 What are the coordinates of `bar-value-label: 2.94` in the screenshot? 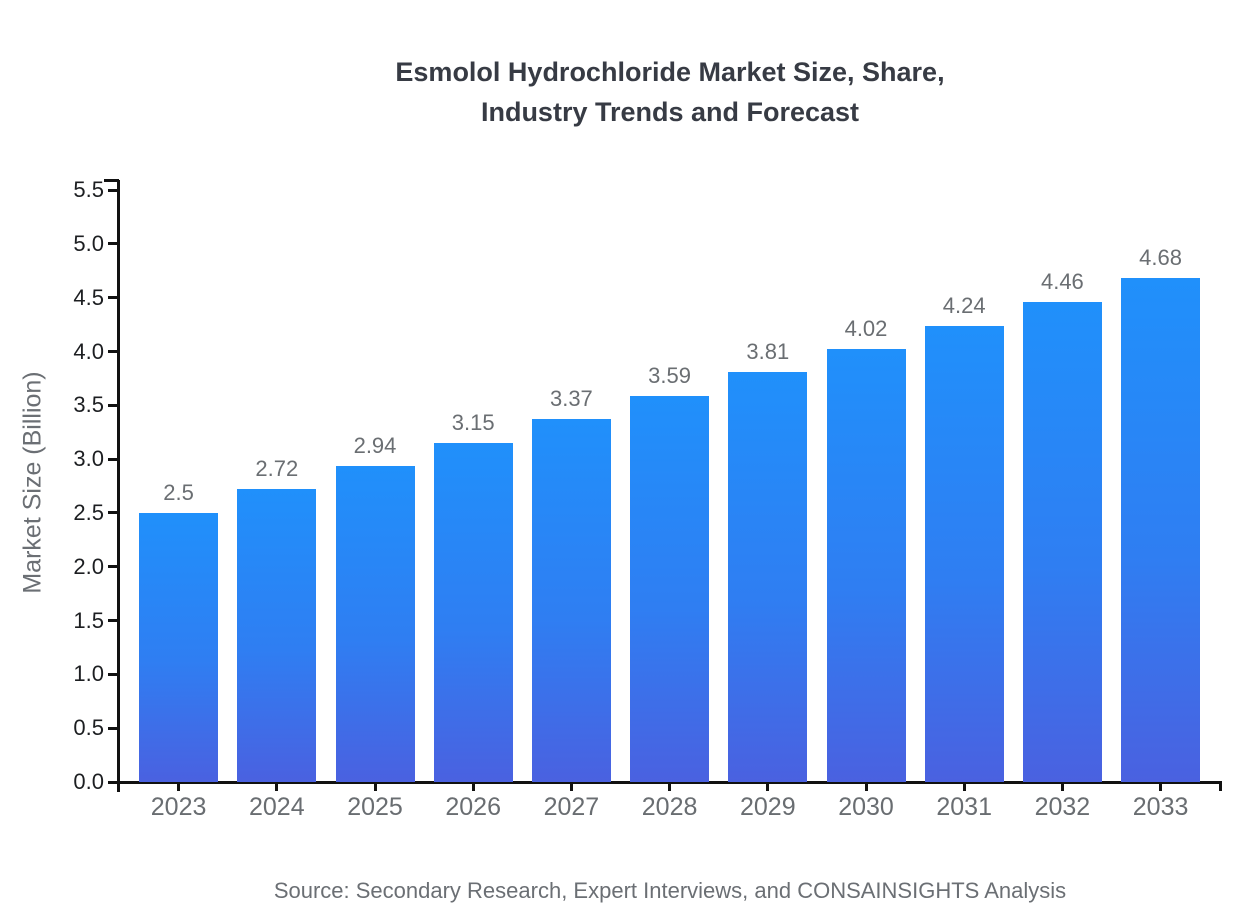 It's located at (375, 445).